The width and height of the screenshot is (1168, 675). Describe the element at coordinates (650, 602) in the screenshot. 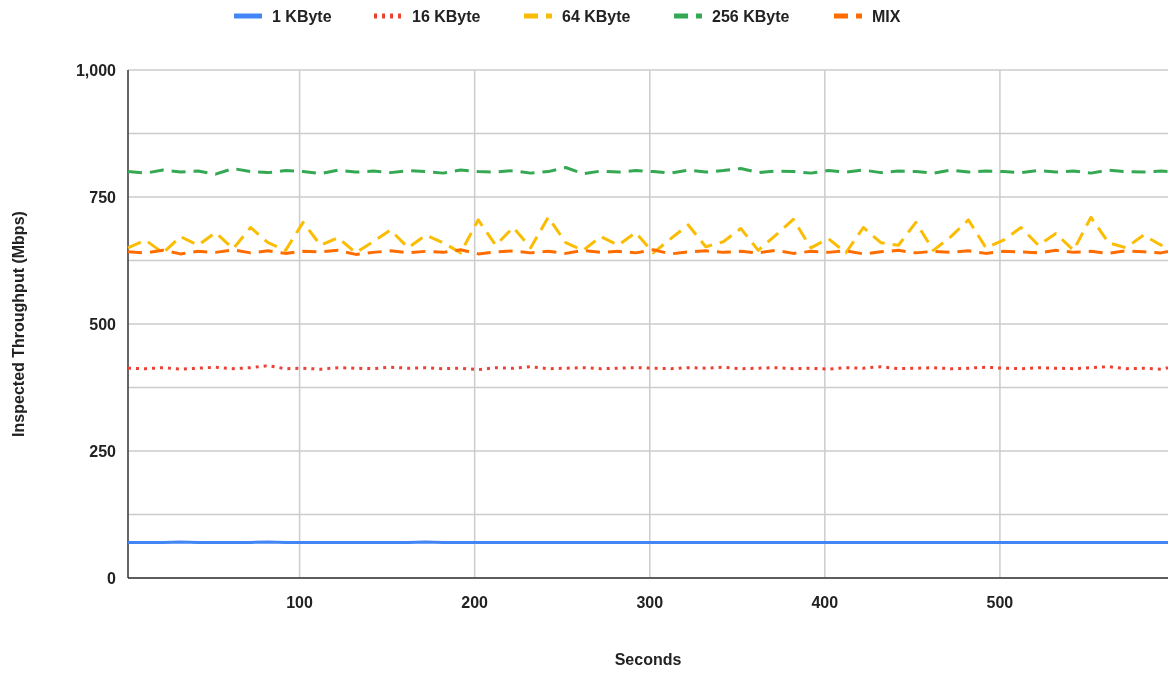

I see `x-tick-label: 300` at that location.